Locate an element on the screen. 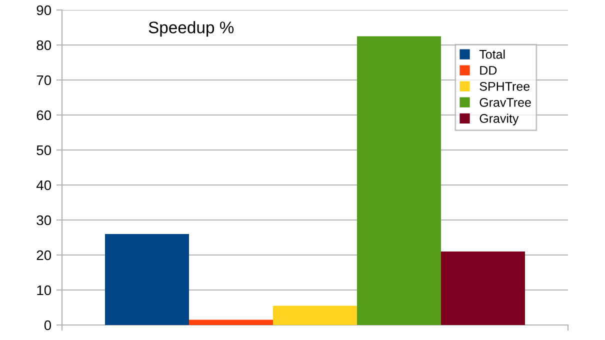 The image size is (605, 340). y-tick-label: 30 is located at coordinates (44, 220).